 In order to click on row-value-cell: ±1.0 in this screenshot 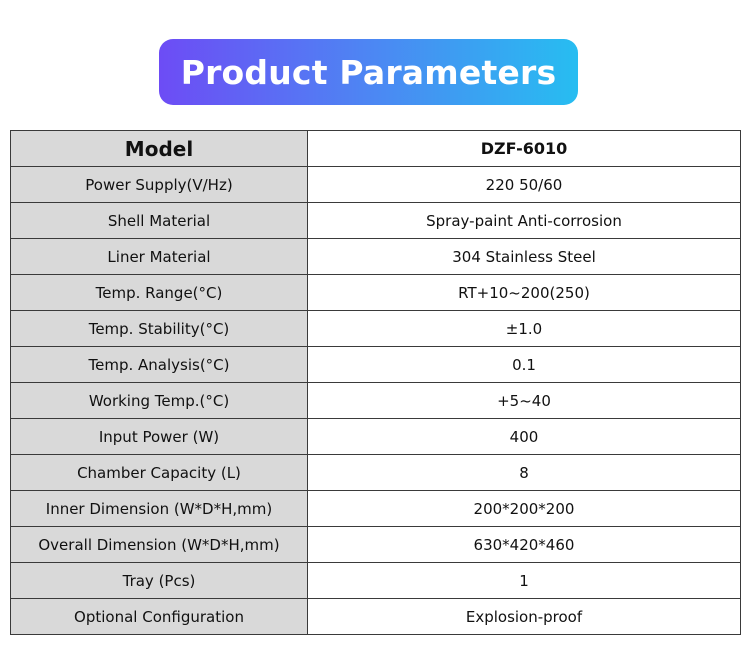, I will do `click(524, 328)`.